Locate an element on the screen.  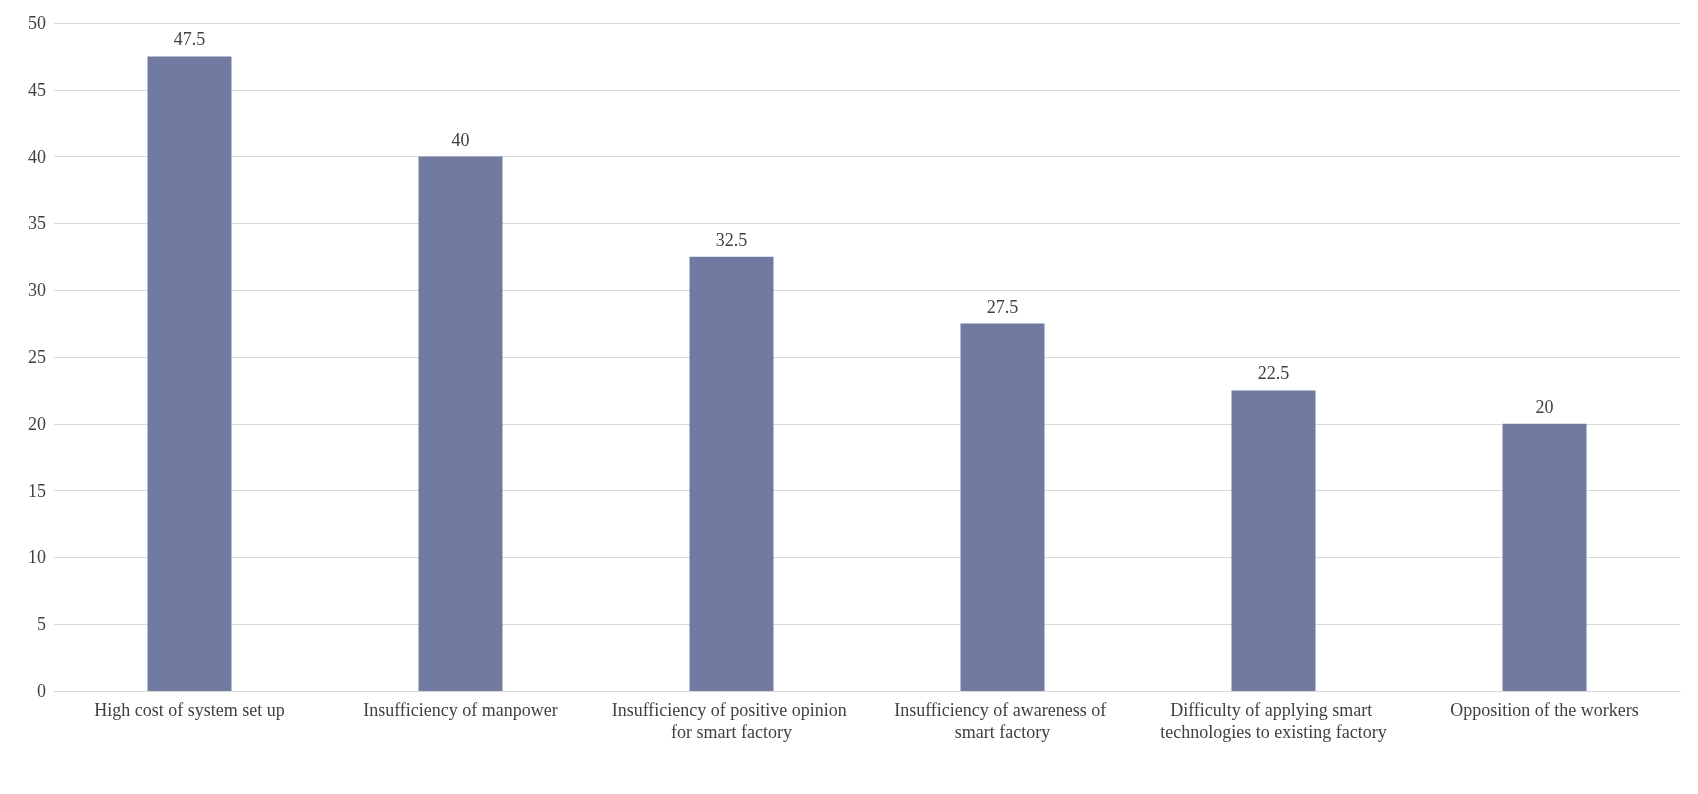
y-tick-label: 20 is located at coordinates (37, 423).